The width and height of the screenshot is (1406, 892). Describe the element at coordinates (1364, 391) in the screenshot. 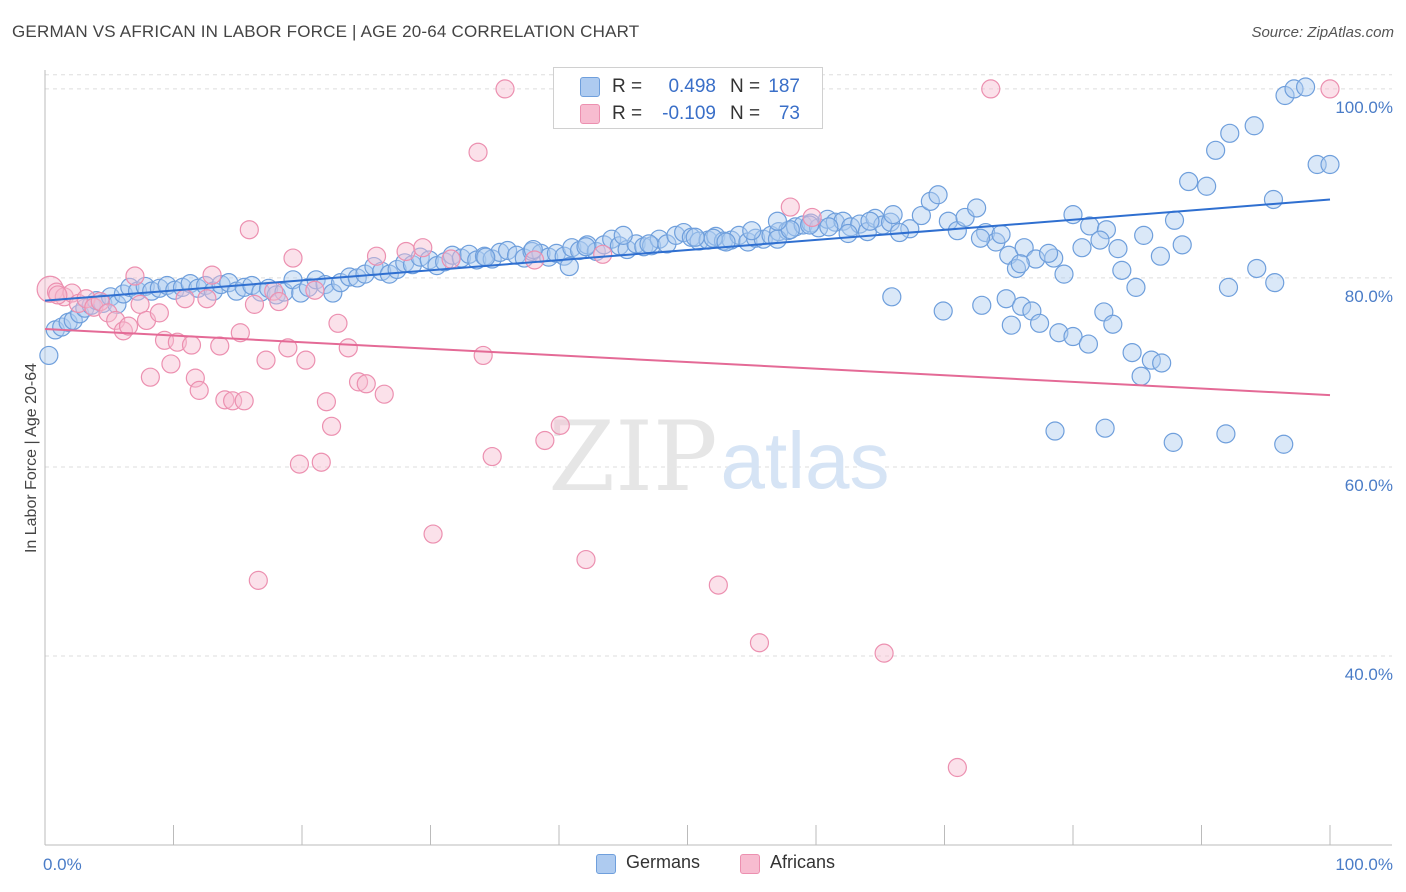

I see `y-tick-labels: 40.0% 60.0% 80.0% 100.0%` at that location.